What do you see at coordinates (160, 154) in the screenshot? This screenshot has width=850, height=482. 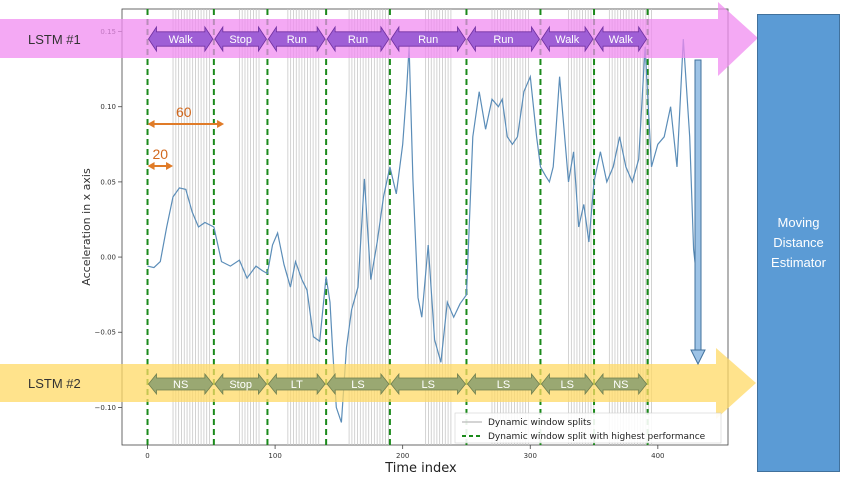 I see `dimension-label: 20` at bounding box center [160, 154].